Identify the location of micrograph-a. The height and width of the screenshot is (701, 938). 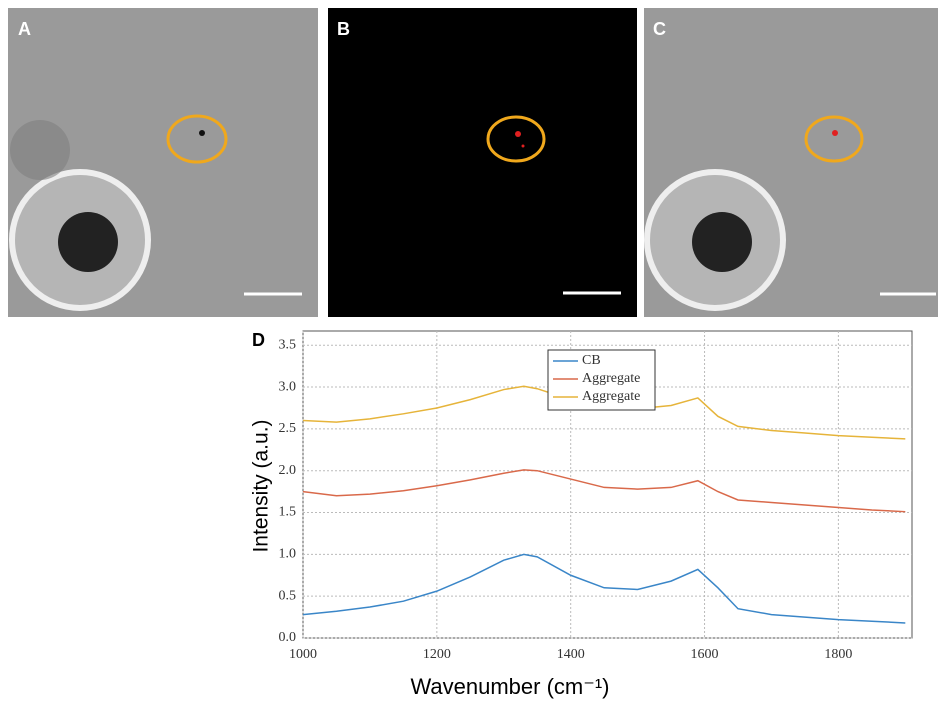
(163, 162).